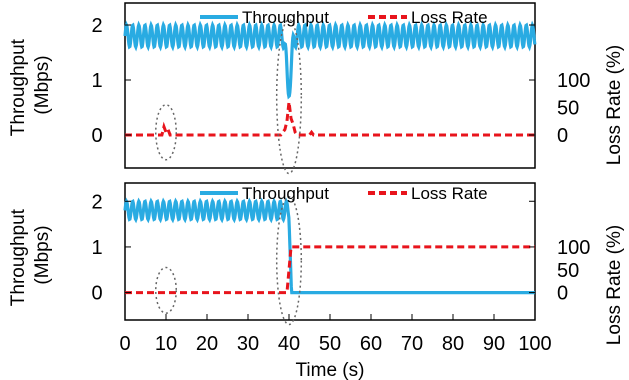  I want to click on legend-top: Throughput Loss Rate, so click(344, 17).